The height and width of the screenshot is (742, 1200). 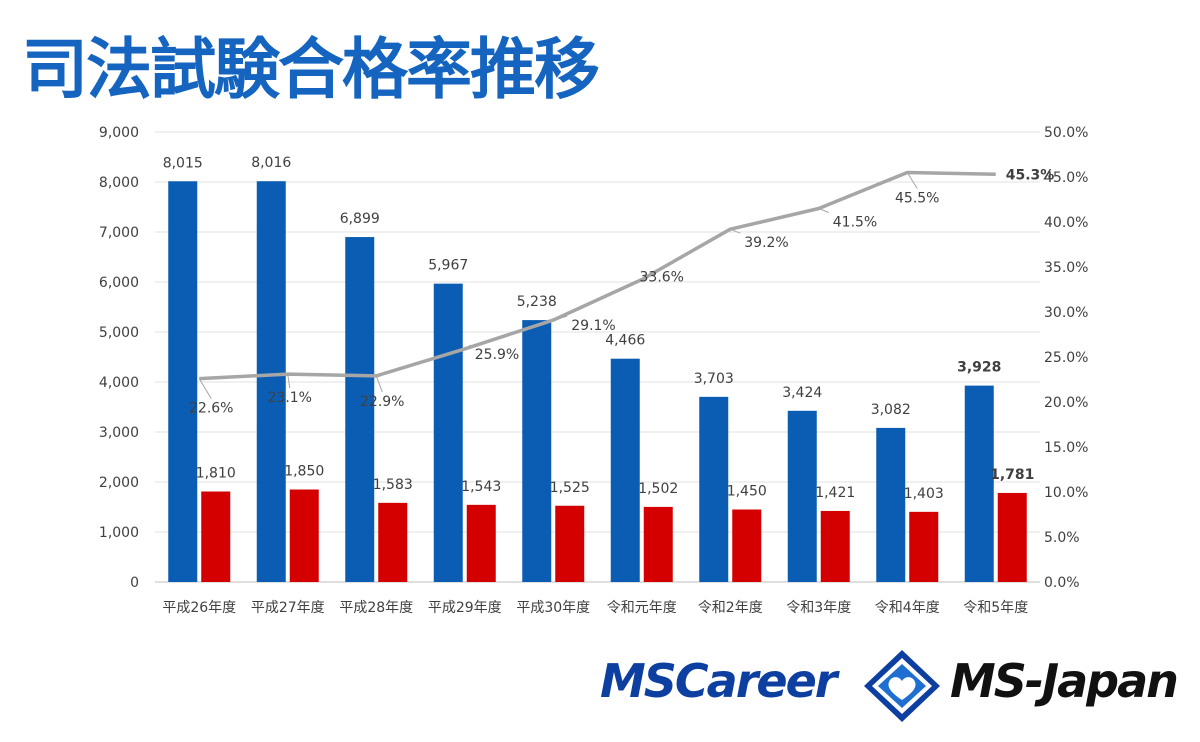 What do you see at coordinates (304, 472) in the screenshot?
I see `passers-data-label: 1,850` at bounding box center [304, 472].